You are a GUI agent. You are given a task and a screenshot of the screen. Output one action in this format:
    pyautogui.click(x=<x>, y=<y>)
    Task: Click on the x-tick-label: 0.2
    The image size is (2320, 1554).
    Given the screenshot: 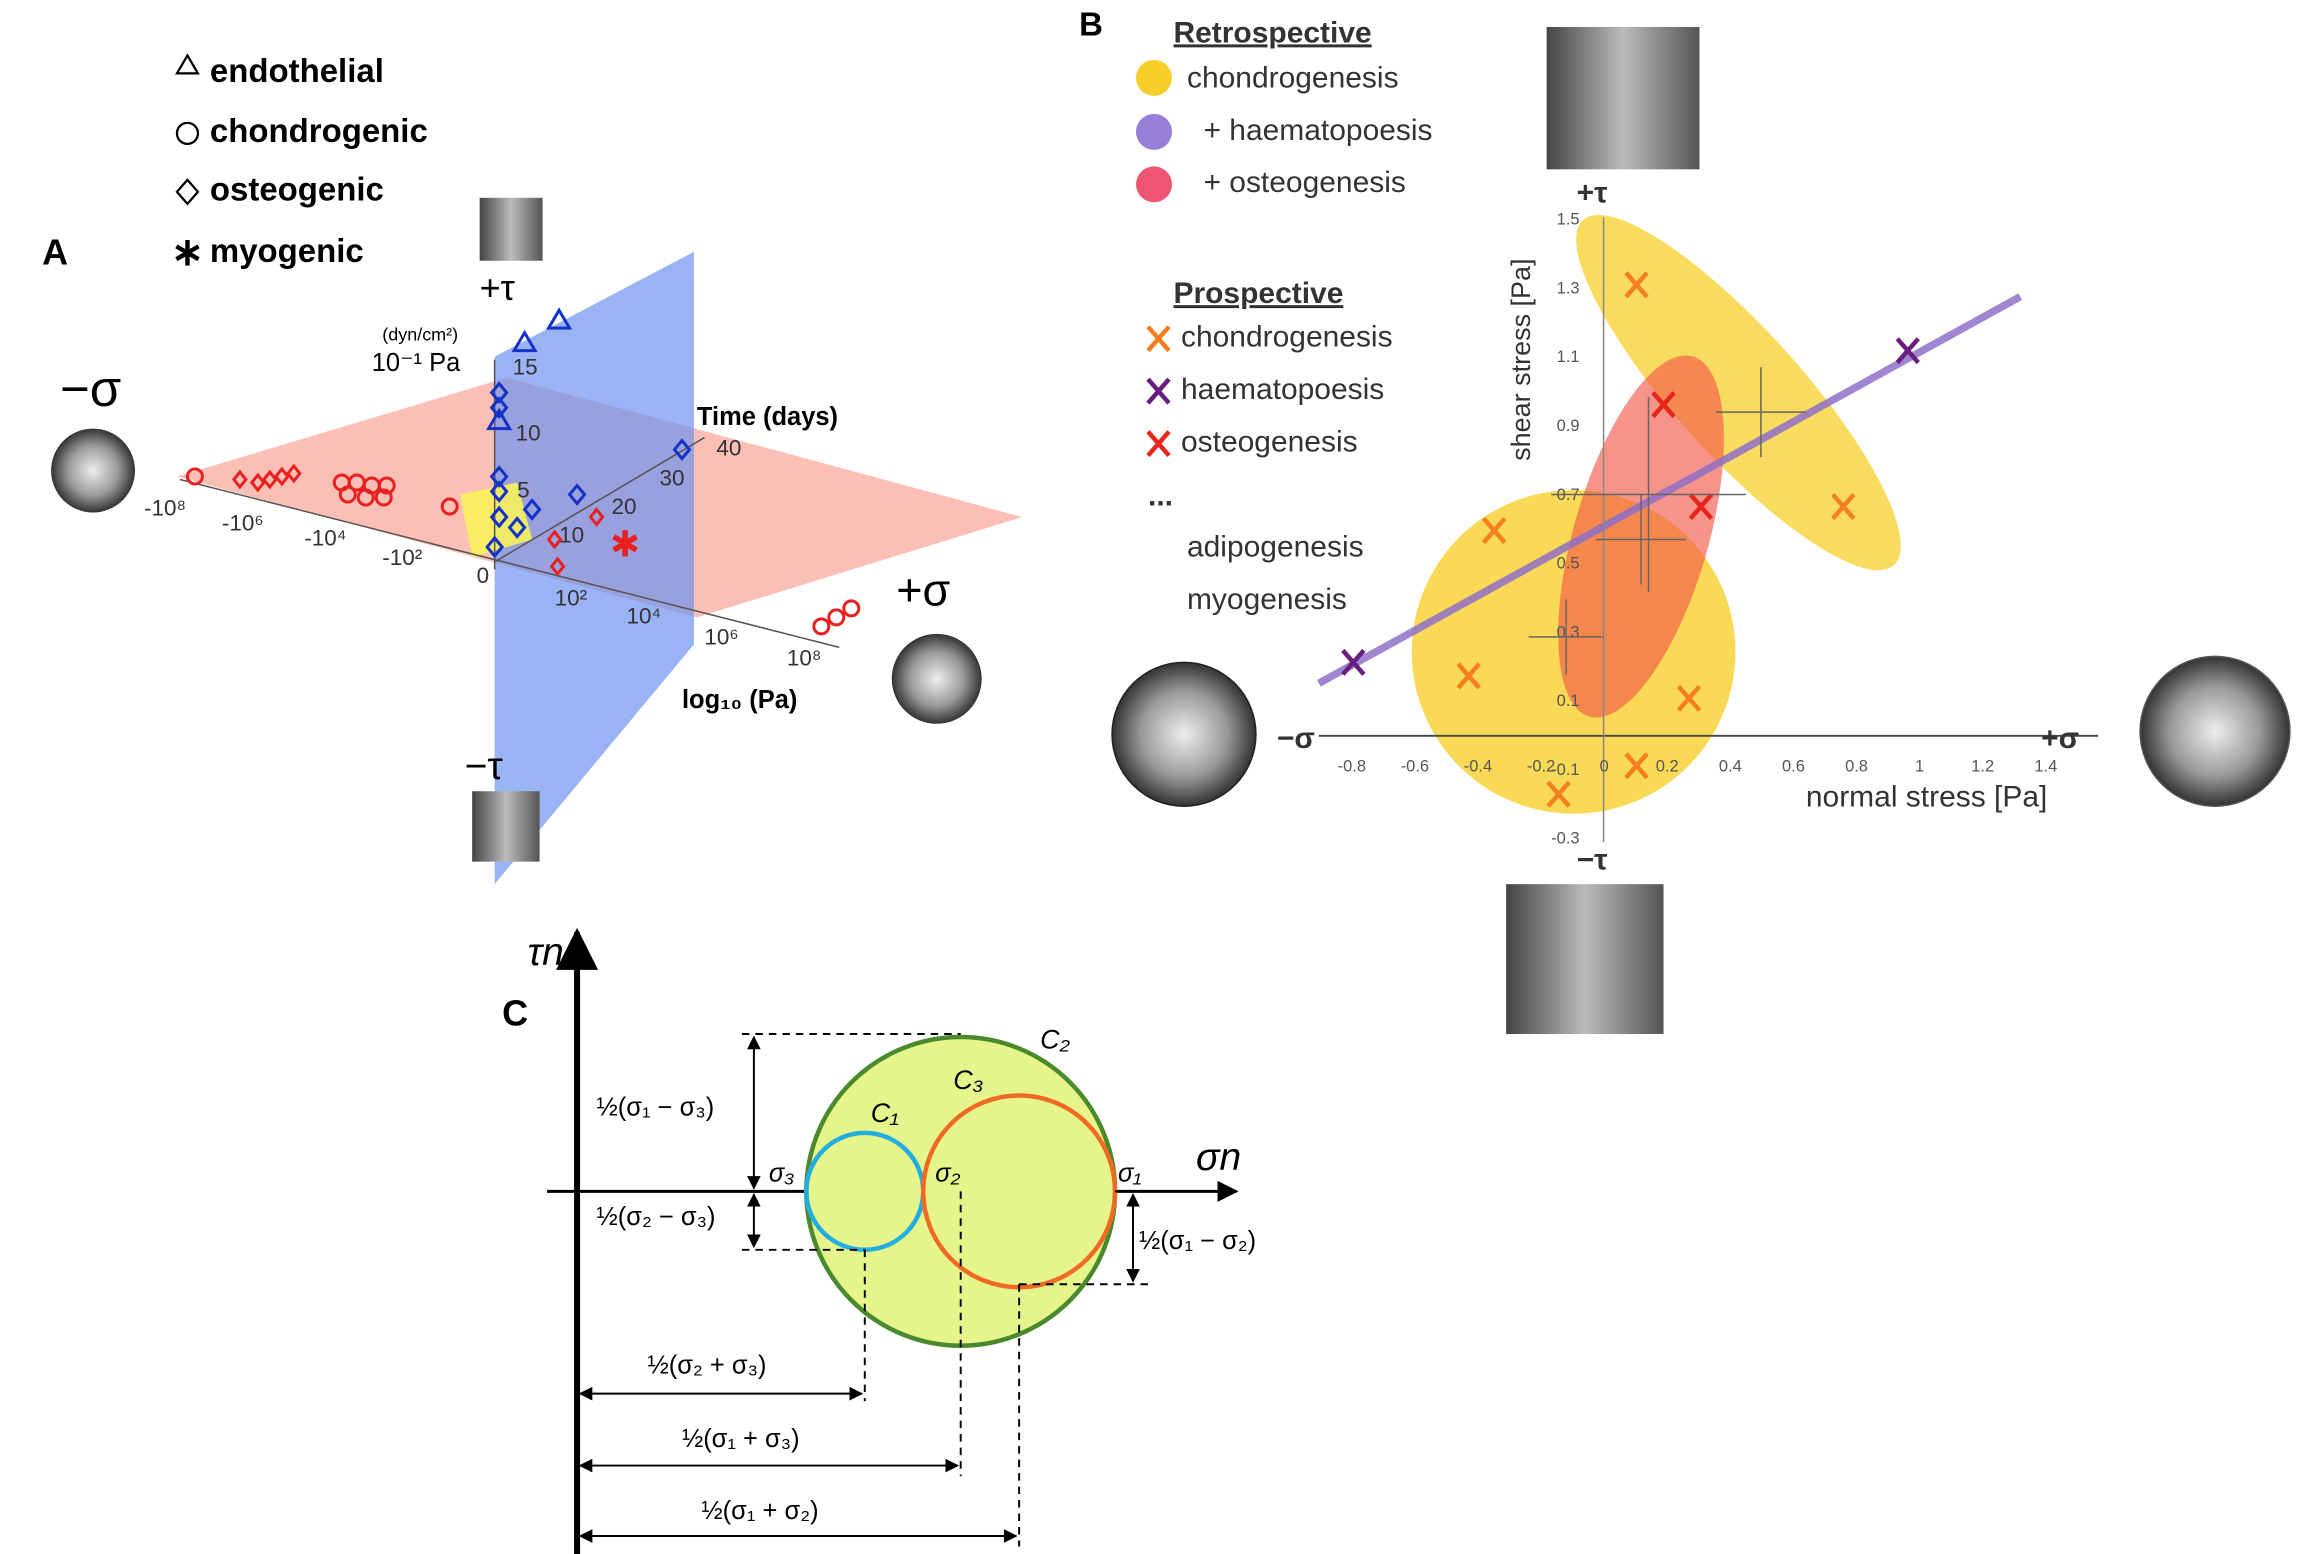 What is the action you would take?
    pyautogui.click(x=1667, y=767)
    